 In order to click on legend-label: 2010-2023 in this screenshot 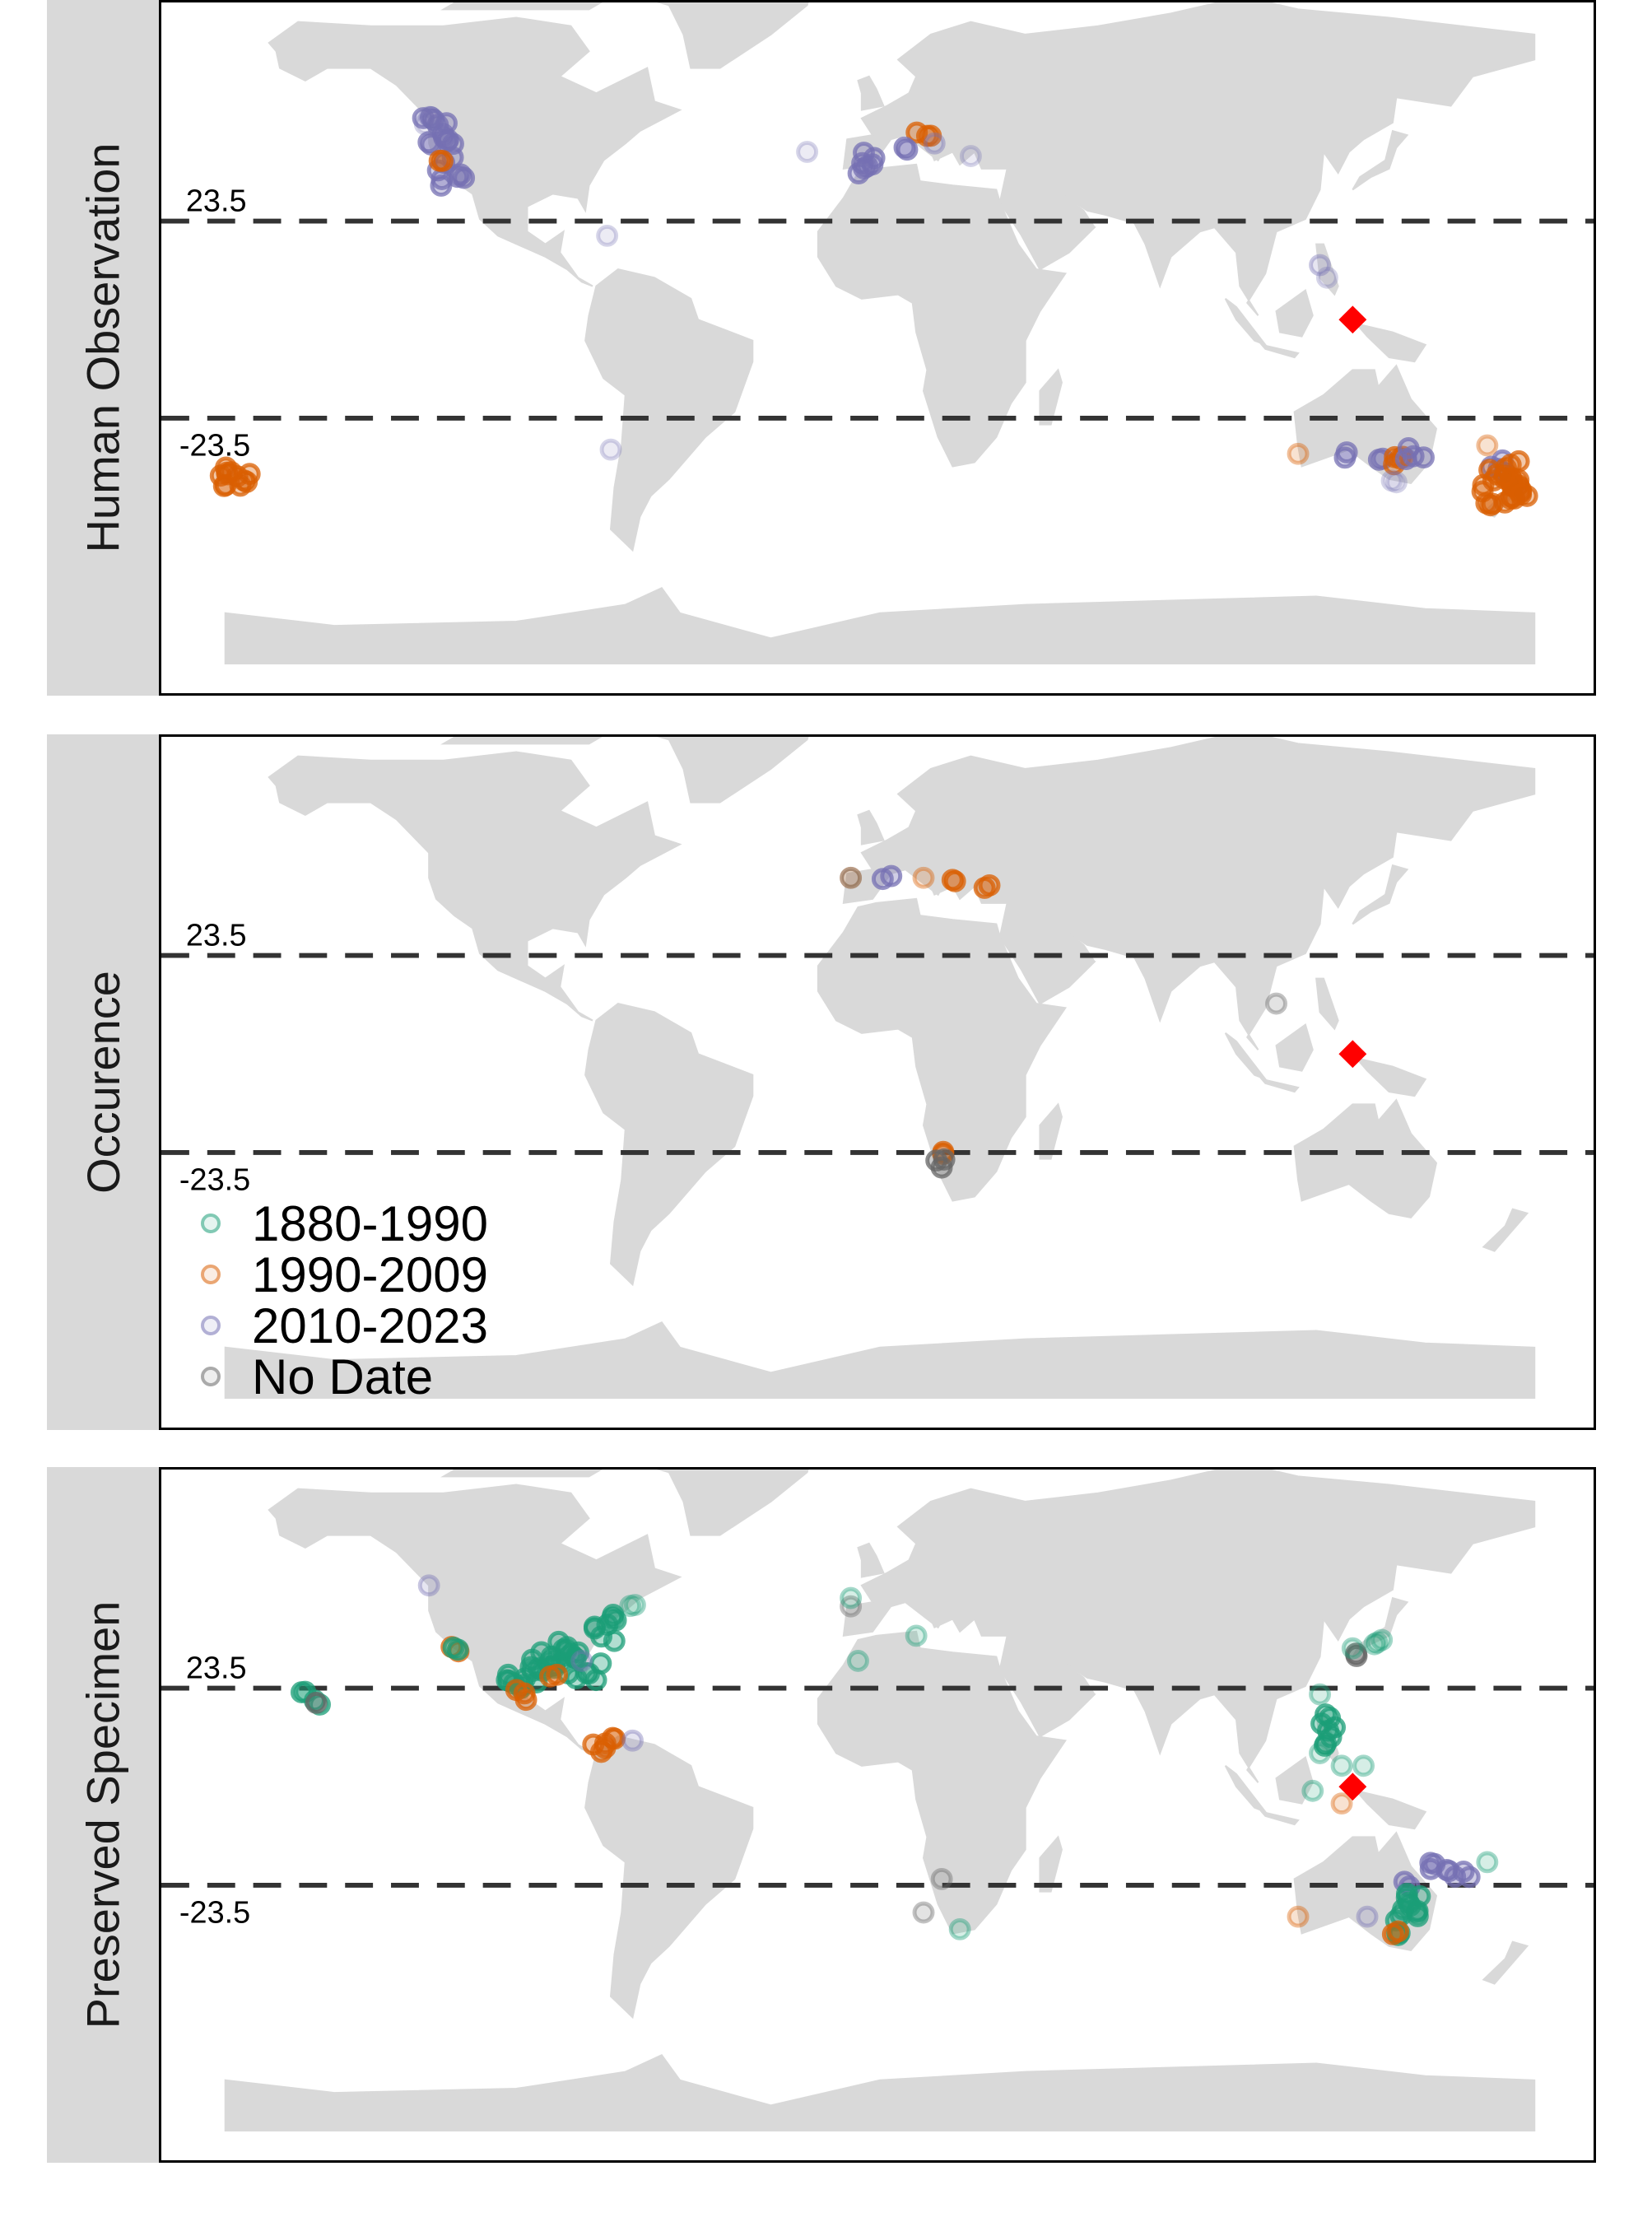, I will do `click(370, 1325)`.